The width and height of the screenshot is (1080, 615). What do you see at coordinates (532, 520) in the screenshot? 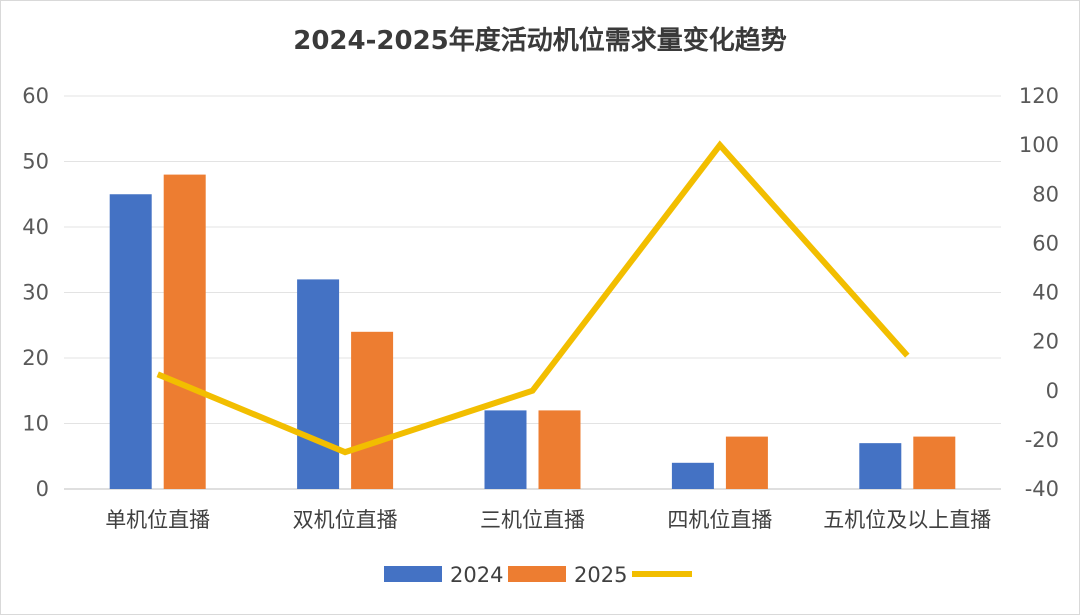
I see `category-label: 三机位直播` at bounding box center [532, 520].